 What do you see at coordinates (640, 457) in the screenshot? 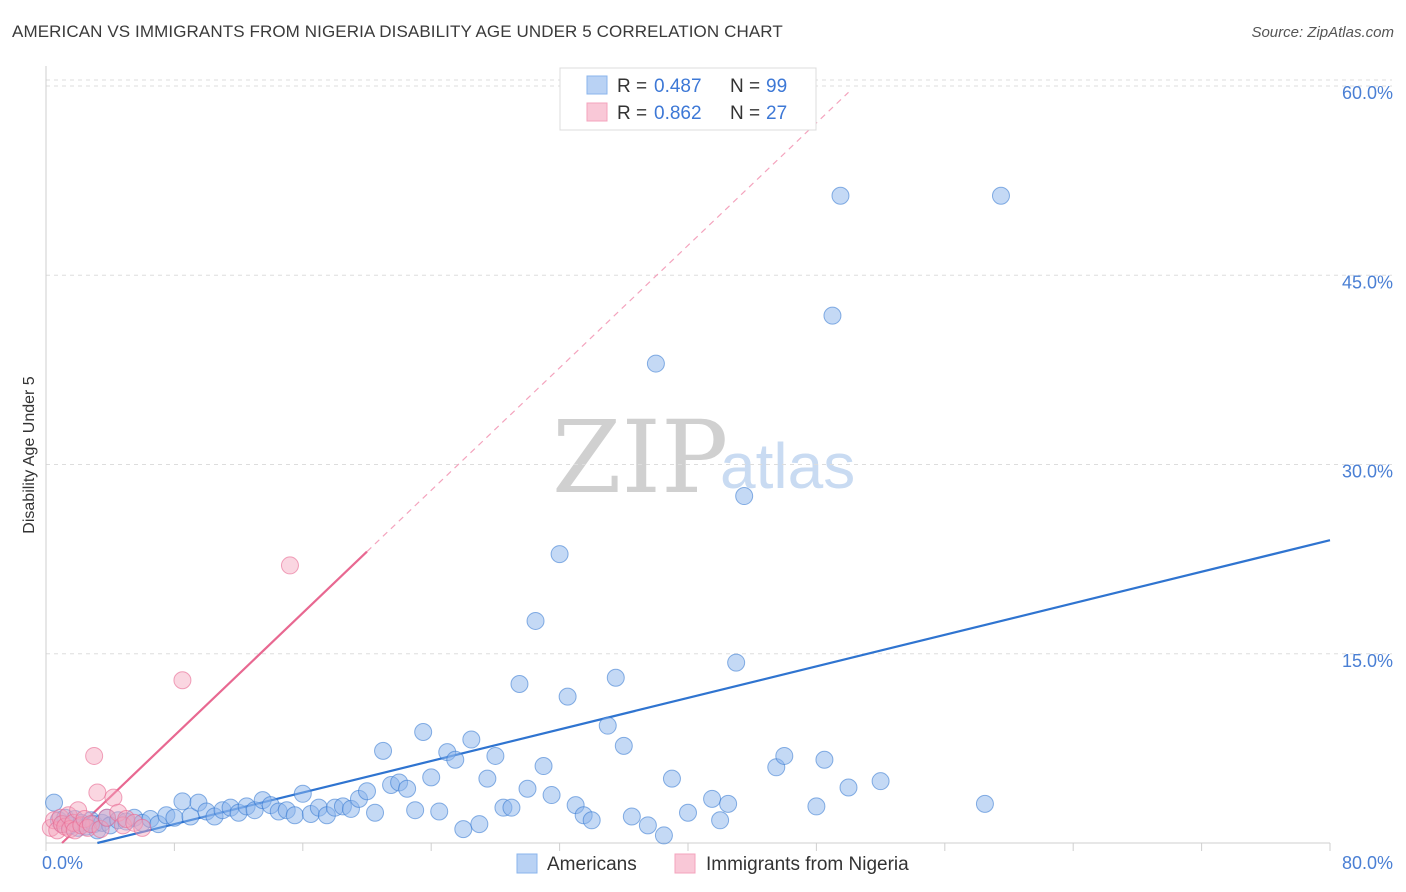
I see `watermark-zip: ZIP` at bounding box center [640, 457].